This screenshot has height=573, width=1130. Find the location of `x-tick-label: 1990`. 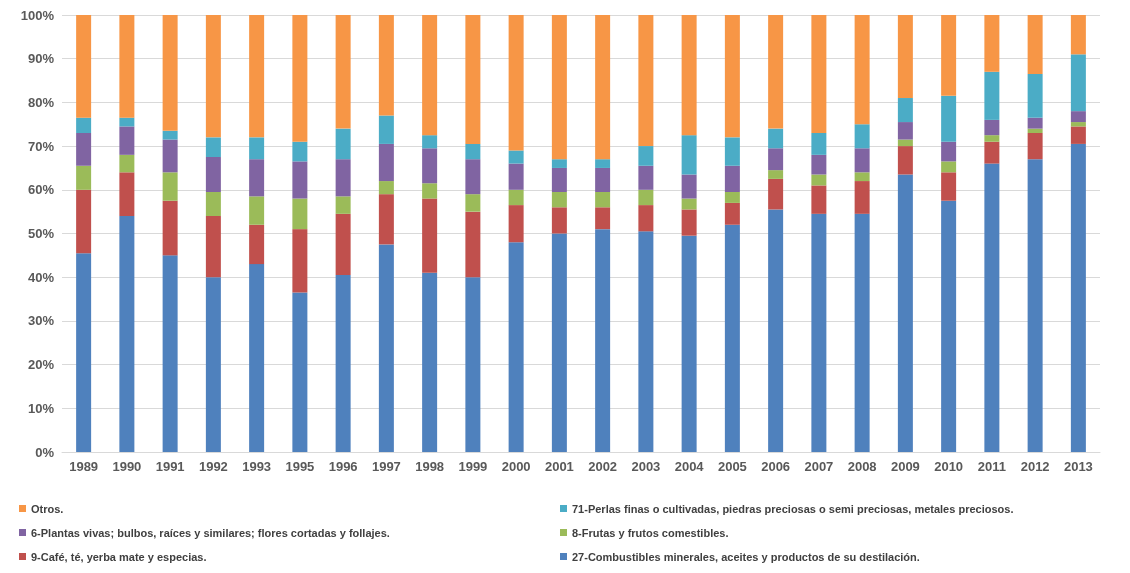

x-tick-label: 1990 is located at coordinates (127, 466).